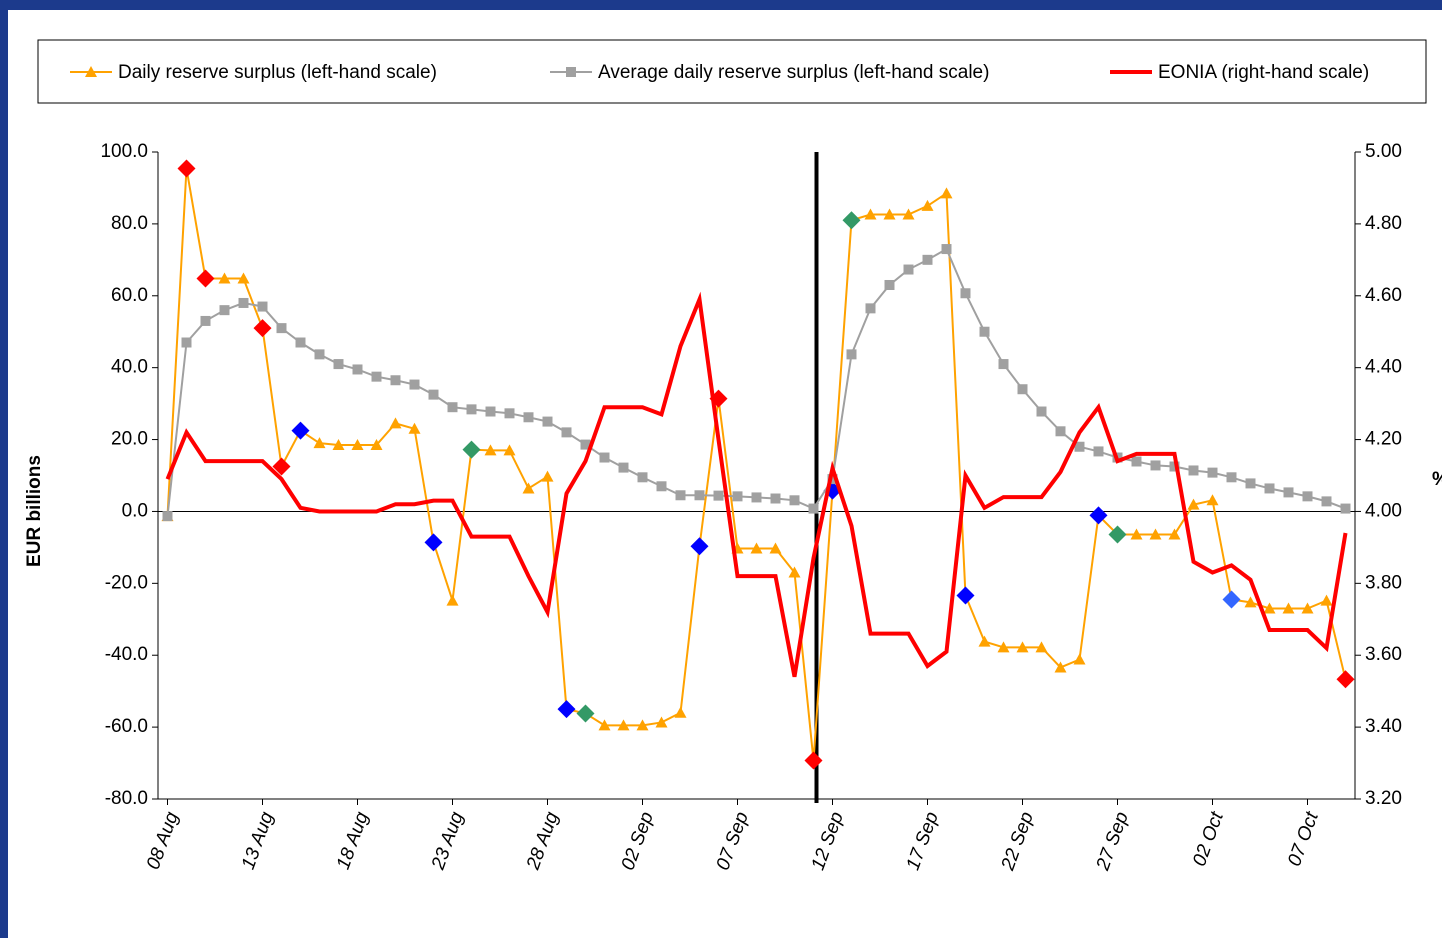 The width and height of the screenshot is (1442, 938). What do you see at coordinates (135, 510) in the screenshot?
I see `y-tick-label: 0.0` at bounding box center [135, 510].